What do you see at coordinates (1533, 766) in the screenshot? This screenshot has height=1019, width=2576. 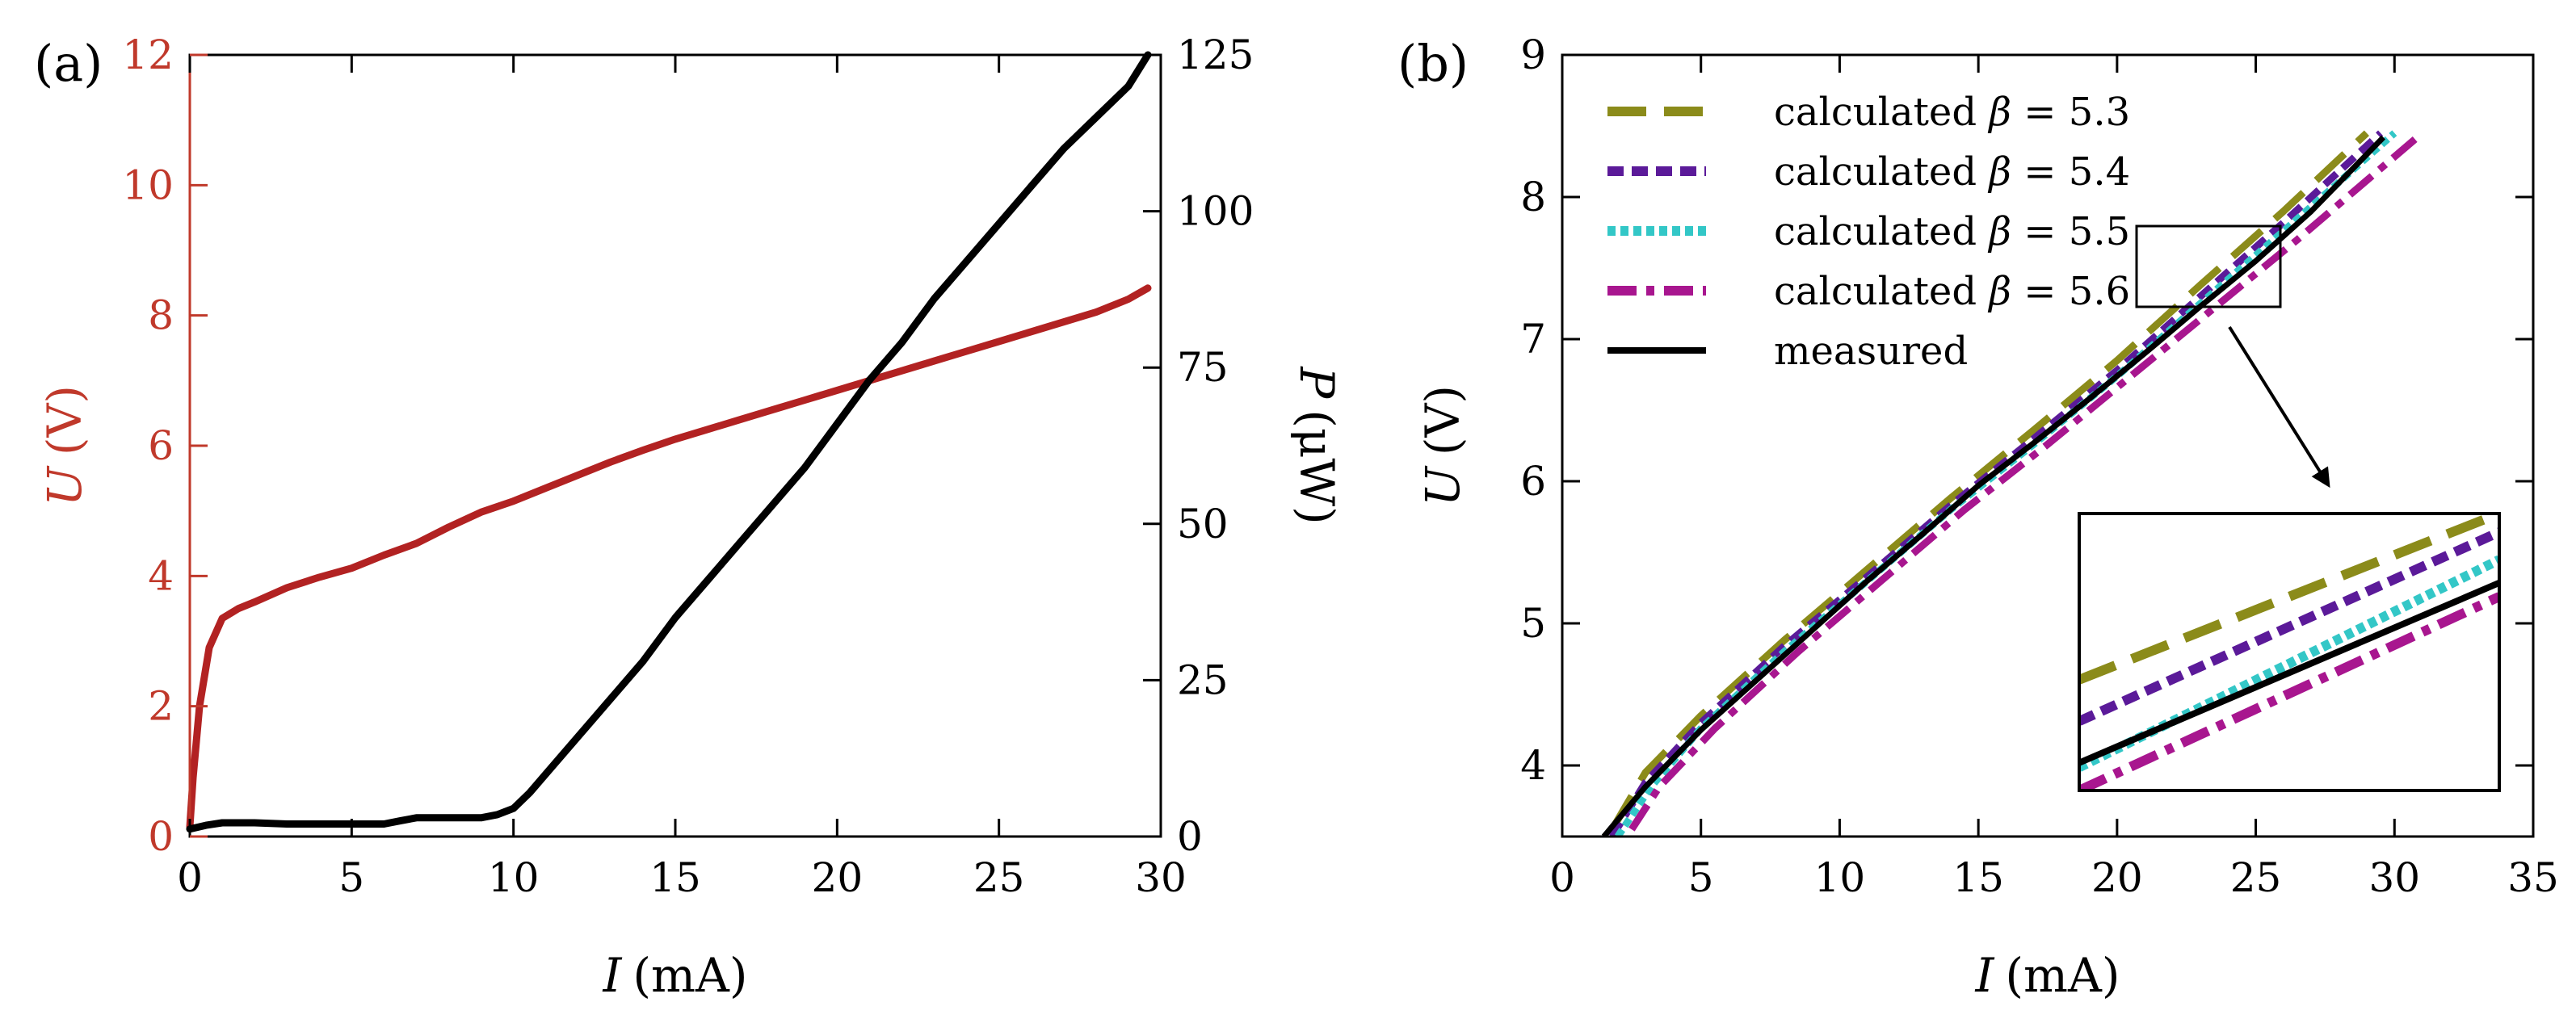 I see `b-ytick-label: 4` at bounding box center [1533, 766].